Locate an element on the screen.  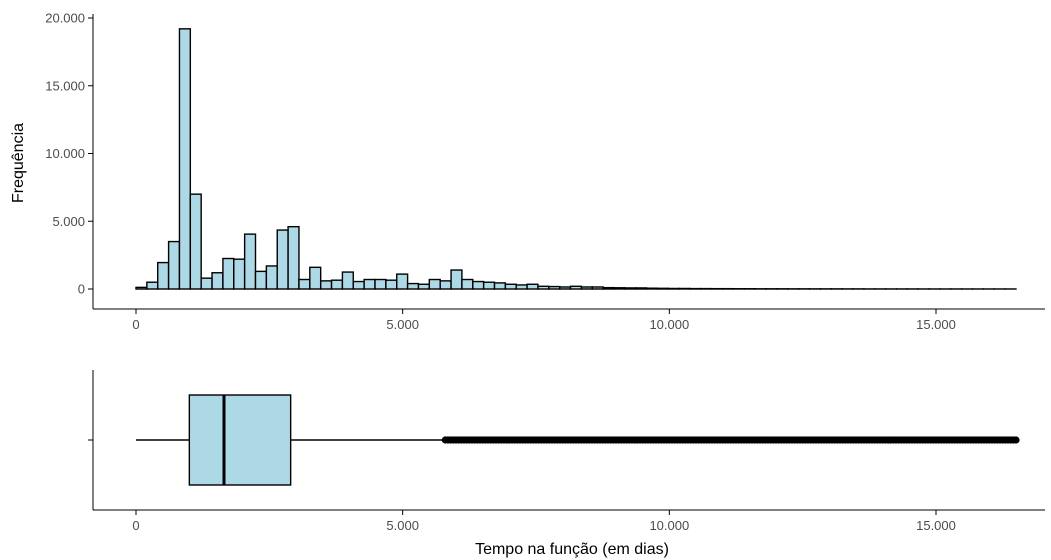
box-x-tick-label: 10.000 is located at coordinates (669, 525).